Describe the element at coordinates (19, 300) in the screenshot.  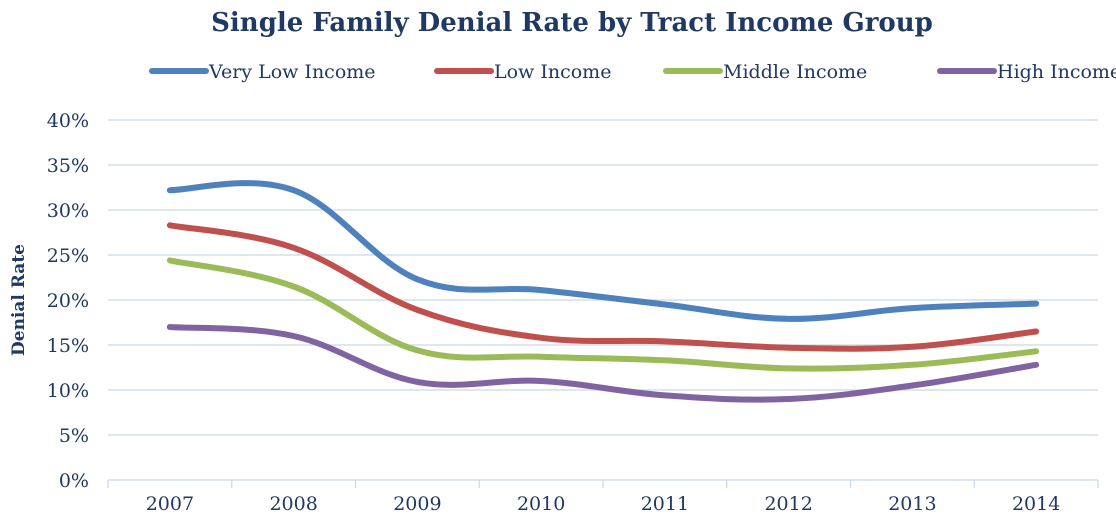
I see `y-axis-label: Denial Rate` at that location.